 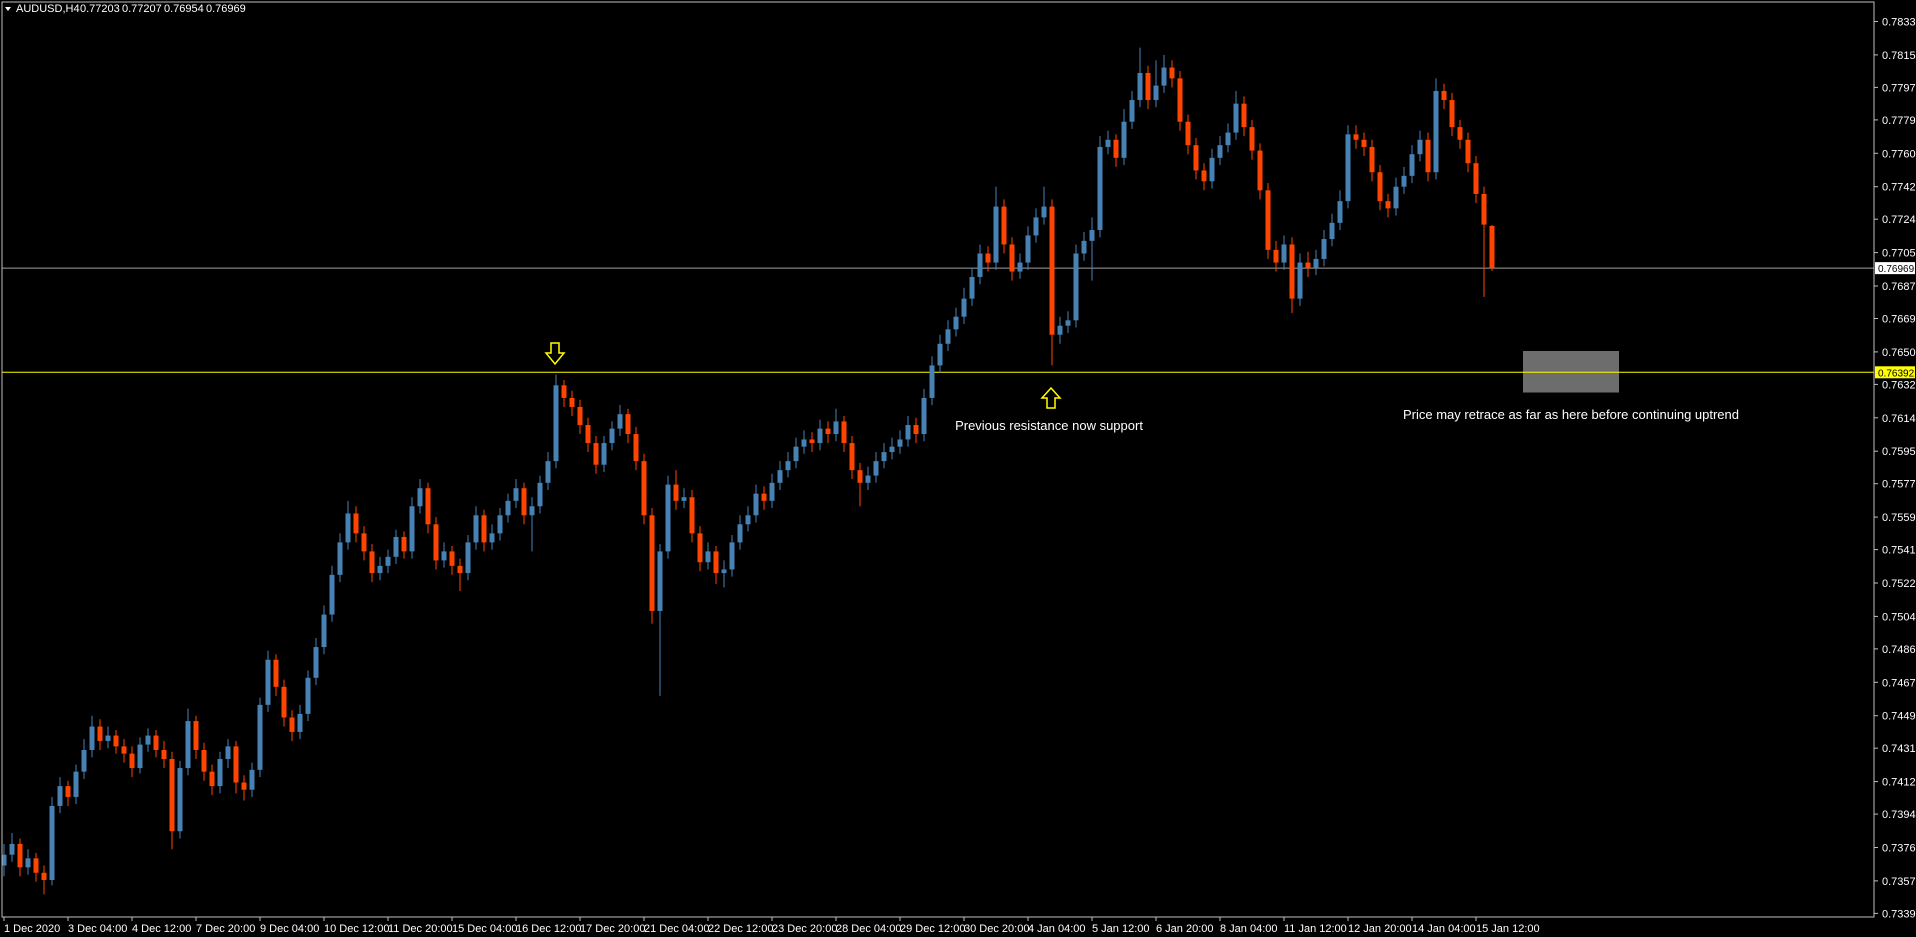 What do you see at coordinates (868, 929) in the screenshot?
I see `x-tick-label: 28 Dec 04:00` at bounding box center [868, 929].